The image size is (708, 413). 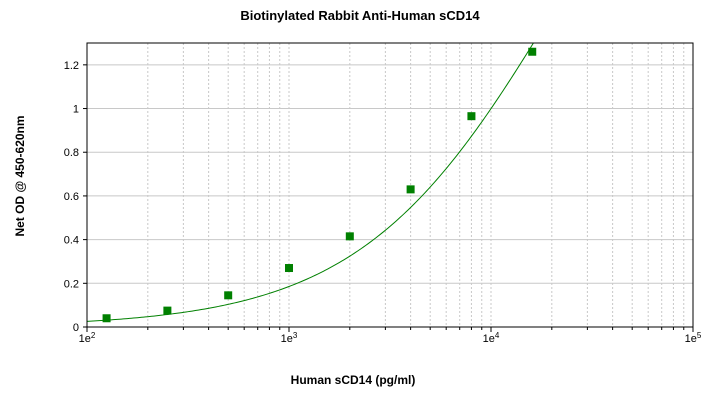 What do you see at coordinates (71, 284) in the screenshot?
I see `y-tick-label: 0.2` at bounding box center [71, 284].